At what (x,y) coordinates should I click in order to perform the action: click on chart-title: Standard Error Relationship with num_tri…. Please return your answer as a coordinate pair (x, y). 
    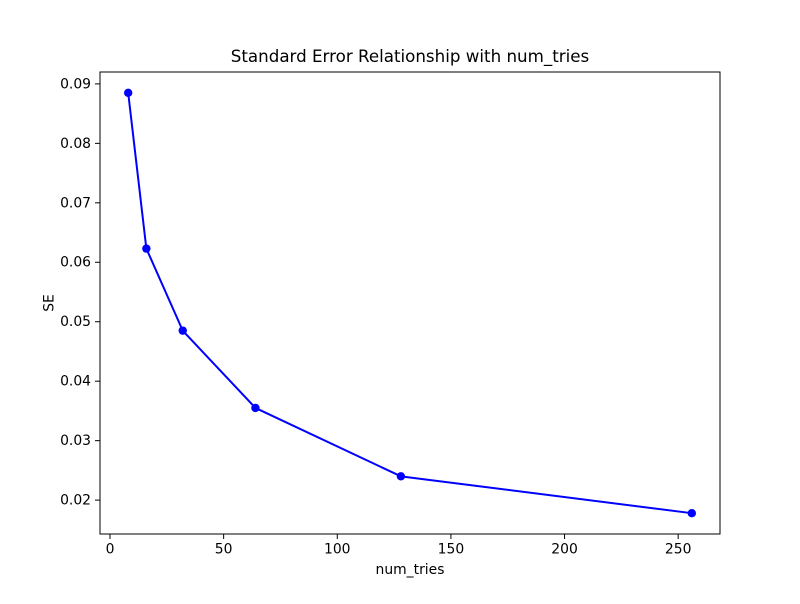
    Looking at the image, I should click on (410, 56).